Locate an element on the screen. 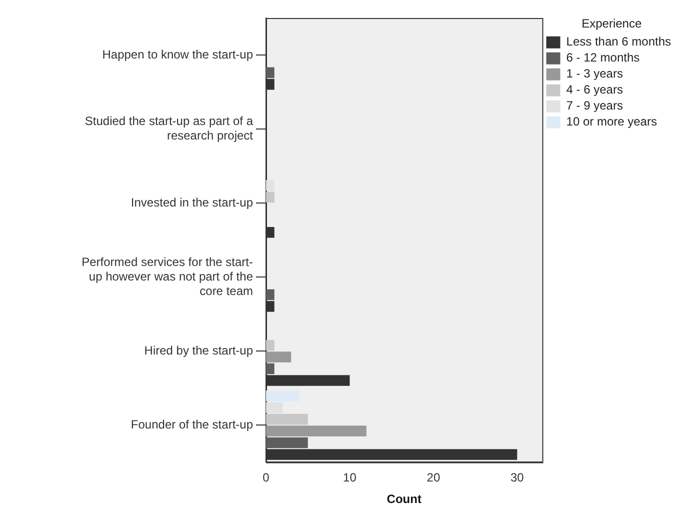  legend-label: Less than 6 months is located at coordinates (619, 41).